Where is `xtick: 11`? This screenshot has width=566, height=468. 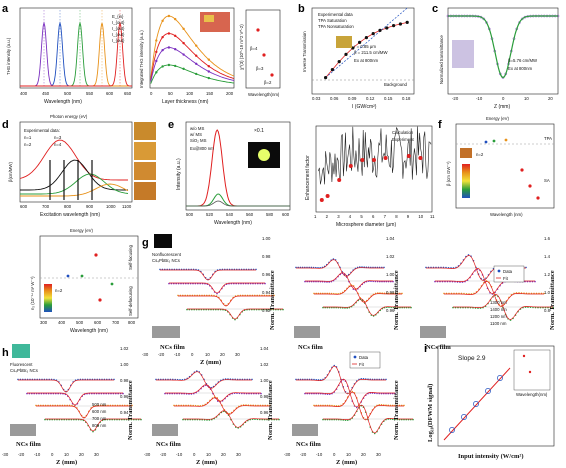 xtick: 11 is located at coordinates (432, 216).